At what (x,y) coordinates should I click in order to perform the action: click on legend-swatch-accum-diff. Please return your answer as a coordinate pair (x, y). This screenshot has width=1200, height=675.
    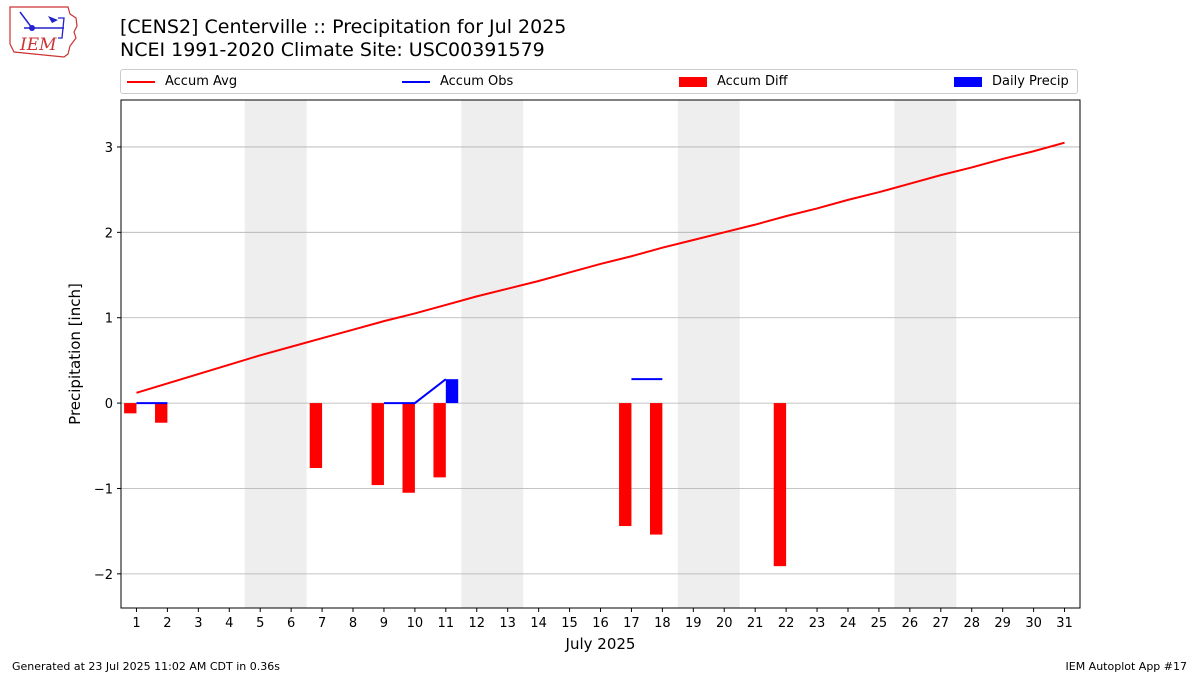
    Looking at the image, I should click on (693, 81).